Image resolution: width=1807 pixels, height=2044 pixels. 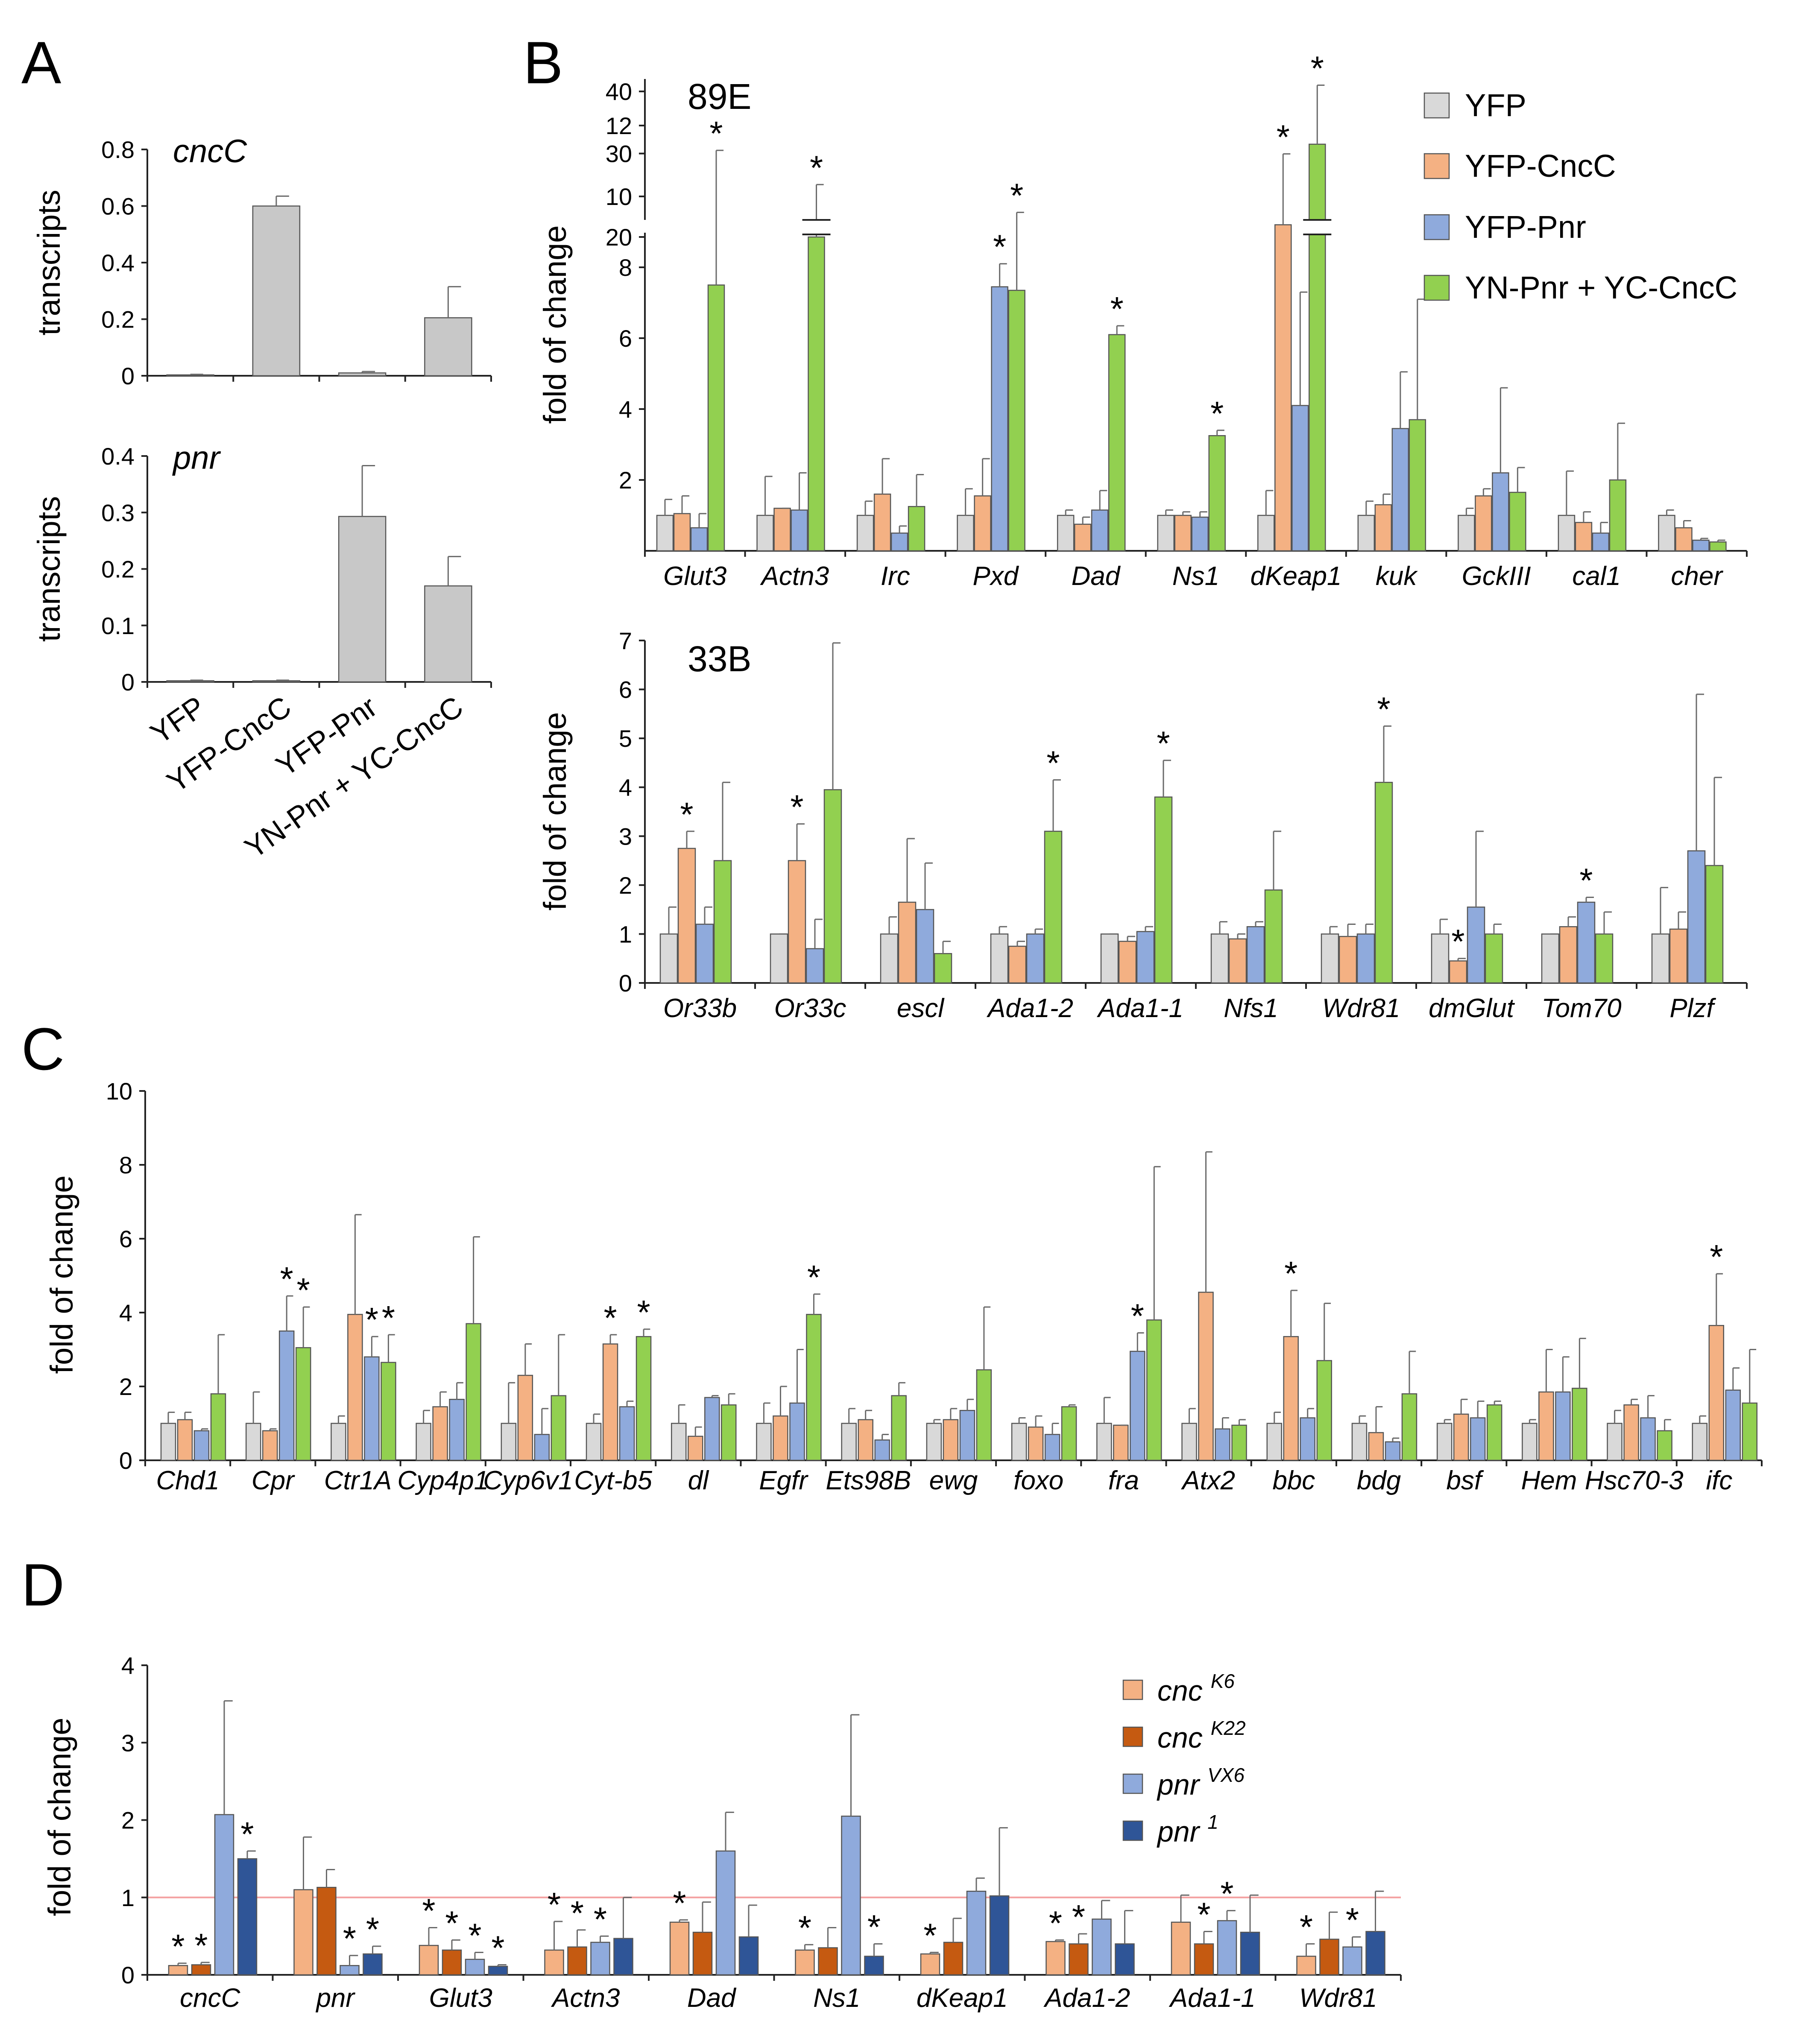 I want to click on y-tick-label: 8, so click(x=625, y=267).